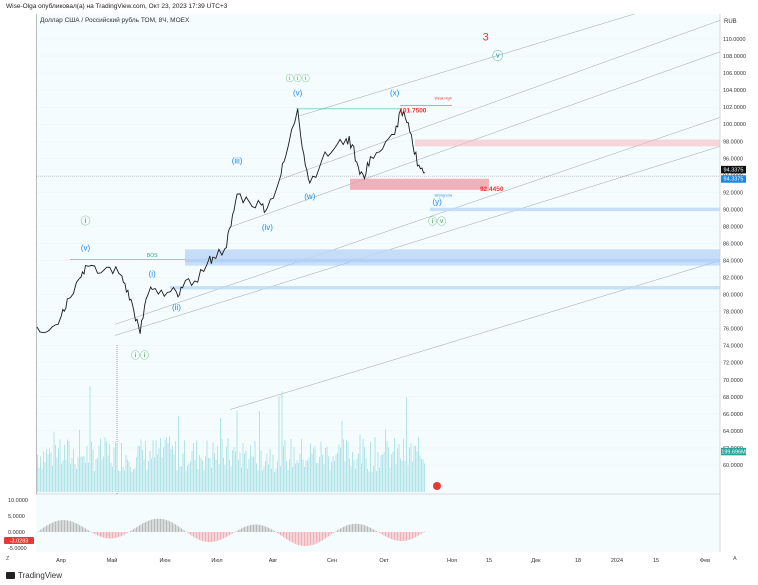  What do you see at coordinates (733, 452) in the screenshot?
I see `price-badge-text: 199.696M` at bounding box center [733, 452].